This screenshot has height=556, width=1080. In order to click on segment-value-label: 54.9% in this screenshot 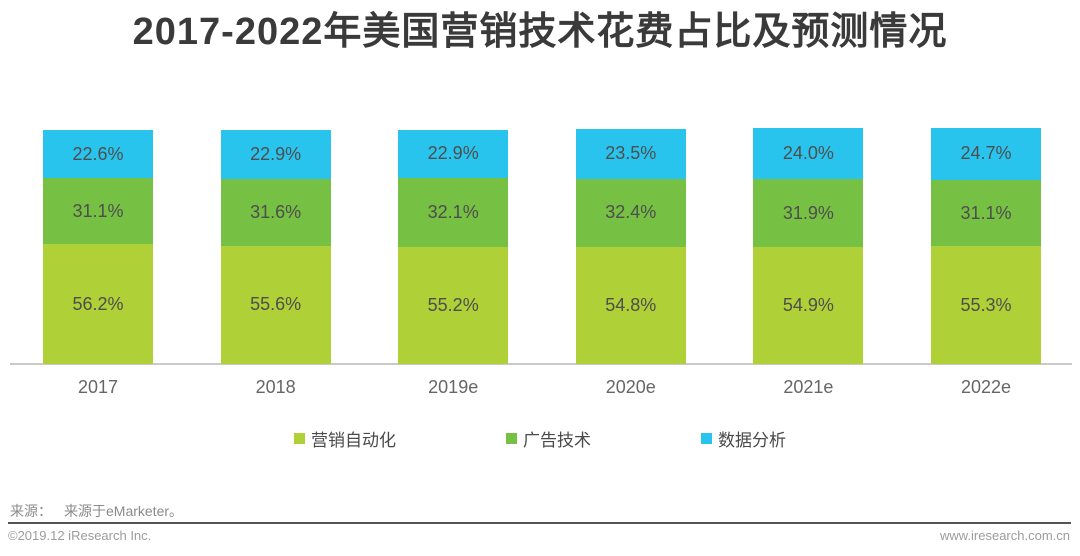, I will do `click(808, 305)`.